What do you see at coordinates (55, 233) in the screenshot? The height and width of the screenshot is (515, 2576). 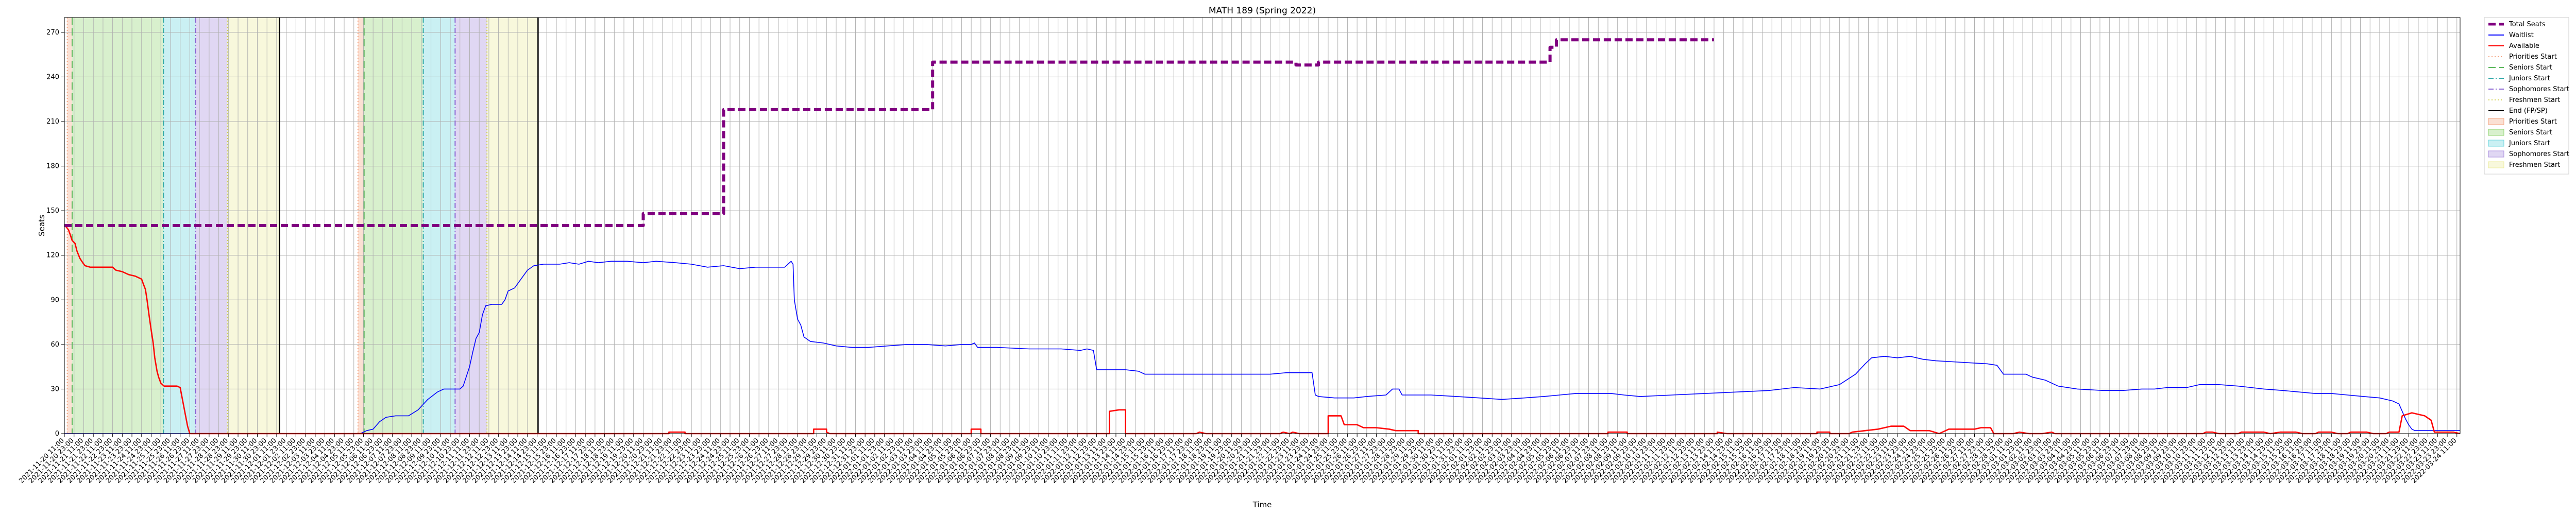 I see `y-axis: 0 30 60 90 120 150 180 210 240 270` at bounding box center [55, 233].